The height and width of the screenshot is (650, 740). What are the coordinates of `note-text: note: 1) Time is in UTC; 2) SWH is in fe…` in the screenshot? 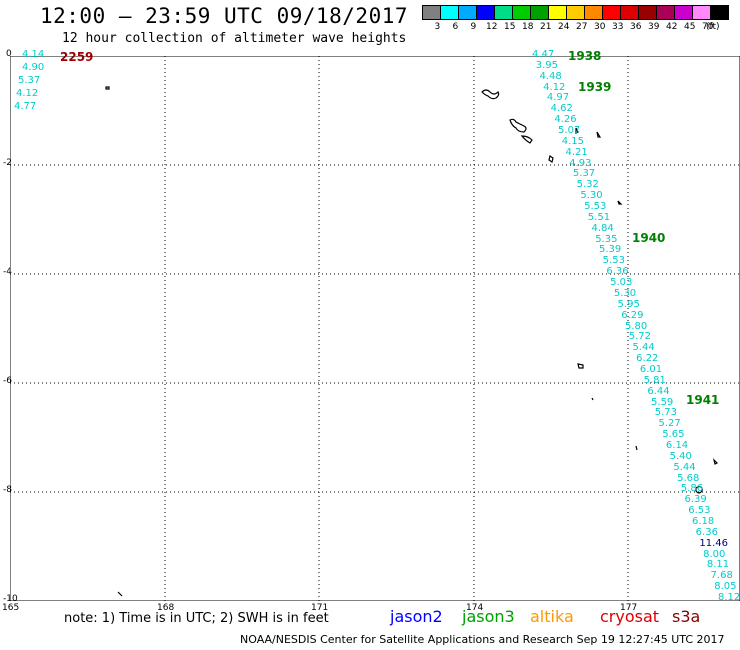 It's located at (196, 618).